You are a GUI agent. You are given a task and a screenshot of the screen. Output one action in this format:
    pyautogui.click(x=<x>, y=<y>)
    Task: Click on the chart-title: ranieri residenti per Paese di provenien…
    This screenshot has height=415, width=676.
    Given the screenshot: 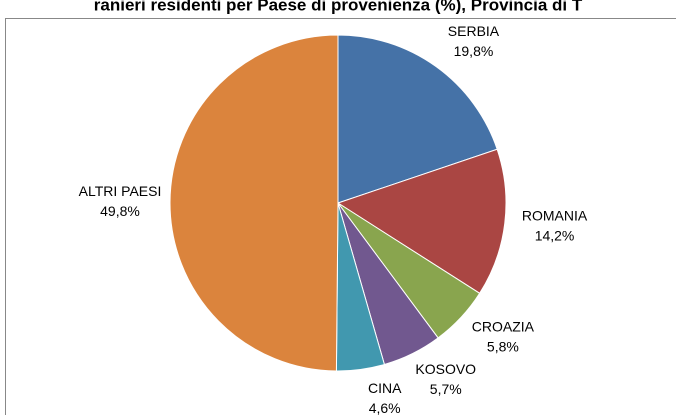 What is the action you would take?
    pyautogui.click(x=338, y=7)
    